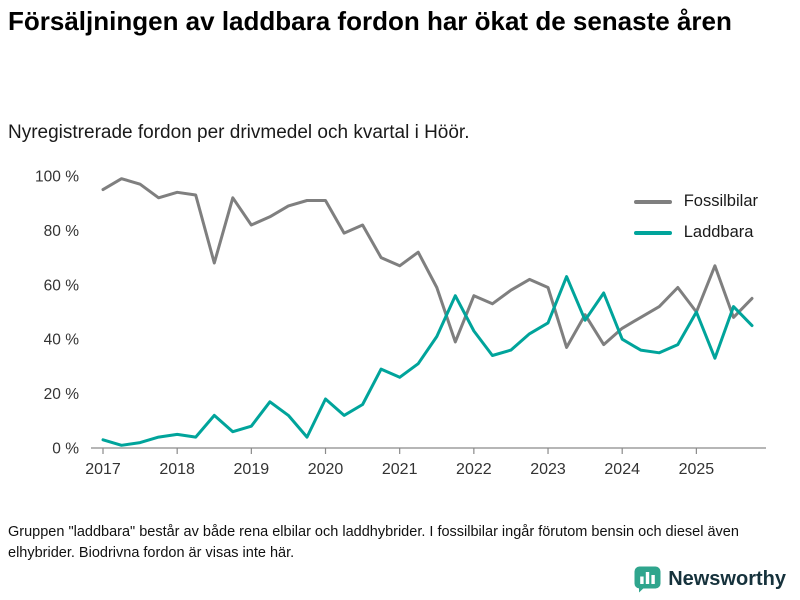 The width and height of the screenshot is (800, 600). Describe the element at coordinates (62, 394) in the screenshot. I see `y-axis-tick-label: 20 %` at that location.